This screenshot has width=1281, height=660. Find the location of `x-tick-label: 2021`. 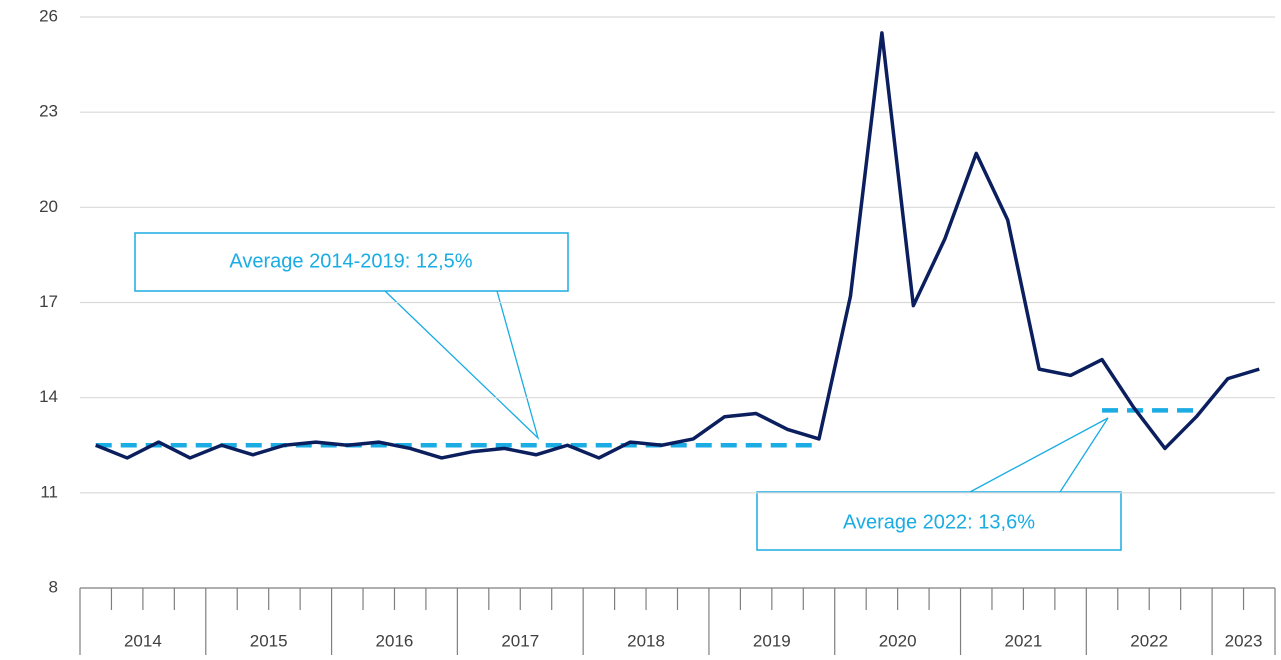

x-tick-label: 2021 is located at coordinates (1024, 640).